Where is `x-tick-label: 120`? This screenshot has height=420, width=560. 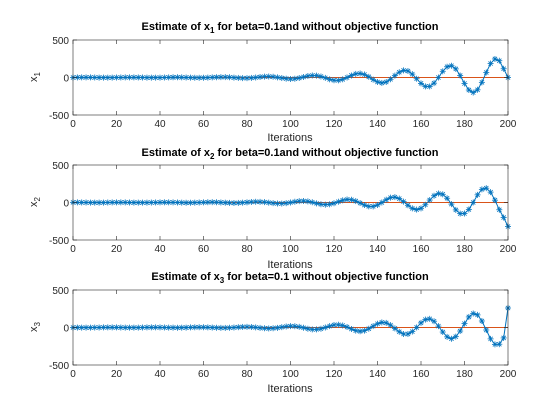
x-tick-label: 120 is located at coordinates (334, 374).